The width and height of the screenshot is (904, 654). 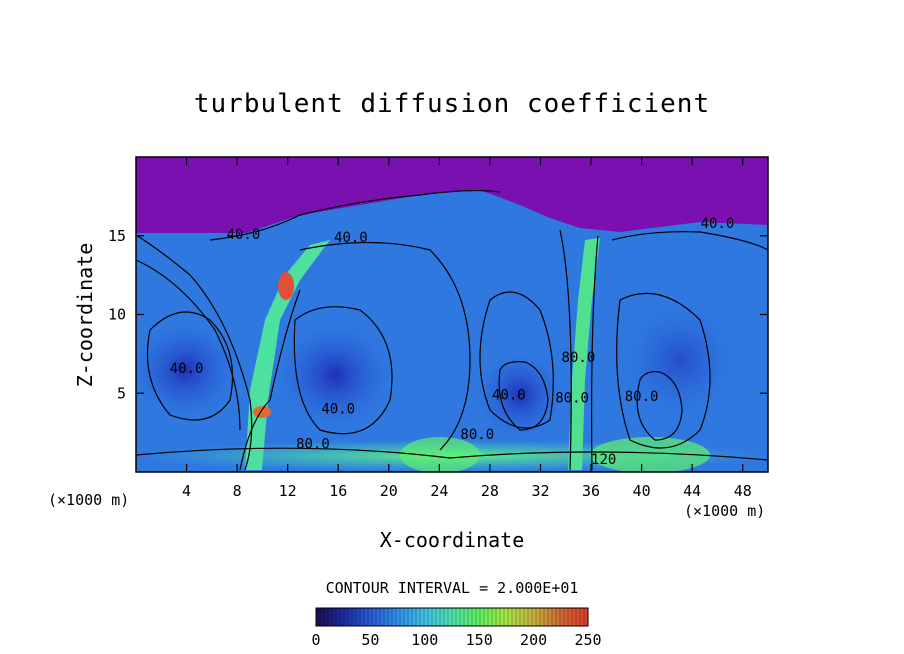 I want to click on y-tick-label: 5, so click(x=121, y=393).